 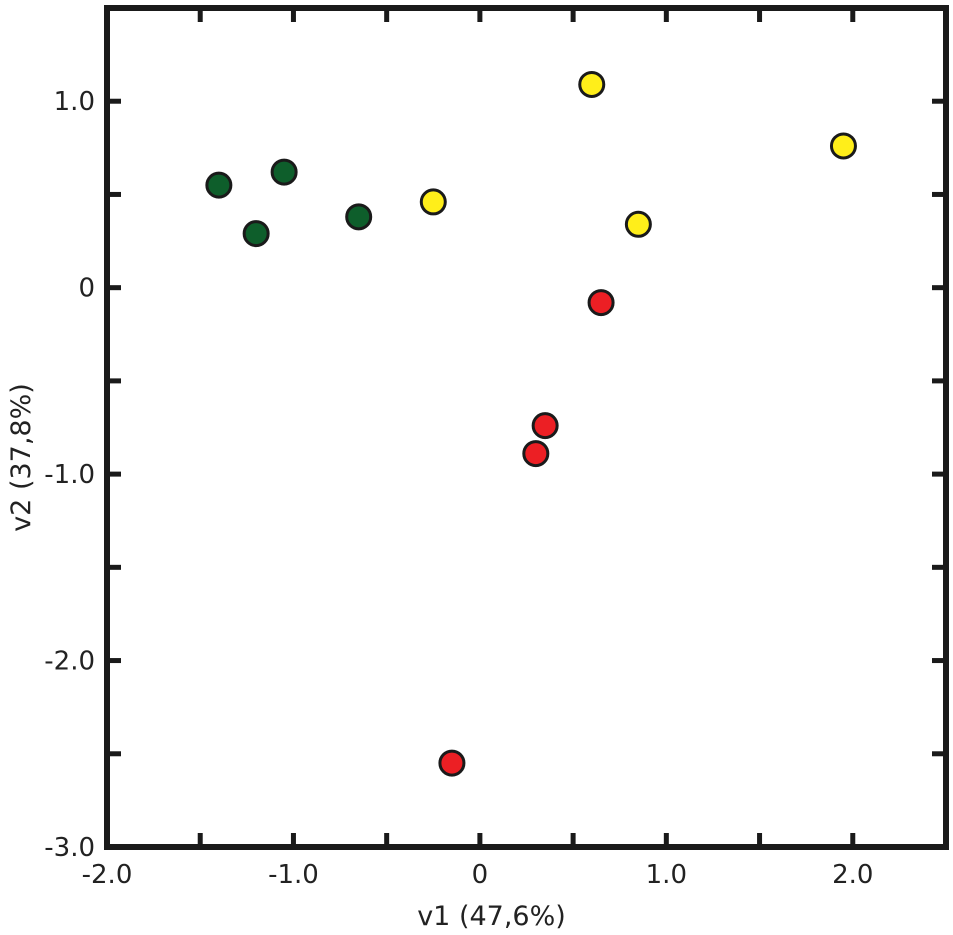 What do you see at coordinates (480, 875) in the screenshot?
I see `x-tick-label: 0` at bounding box center [480, 875].